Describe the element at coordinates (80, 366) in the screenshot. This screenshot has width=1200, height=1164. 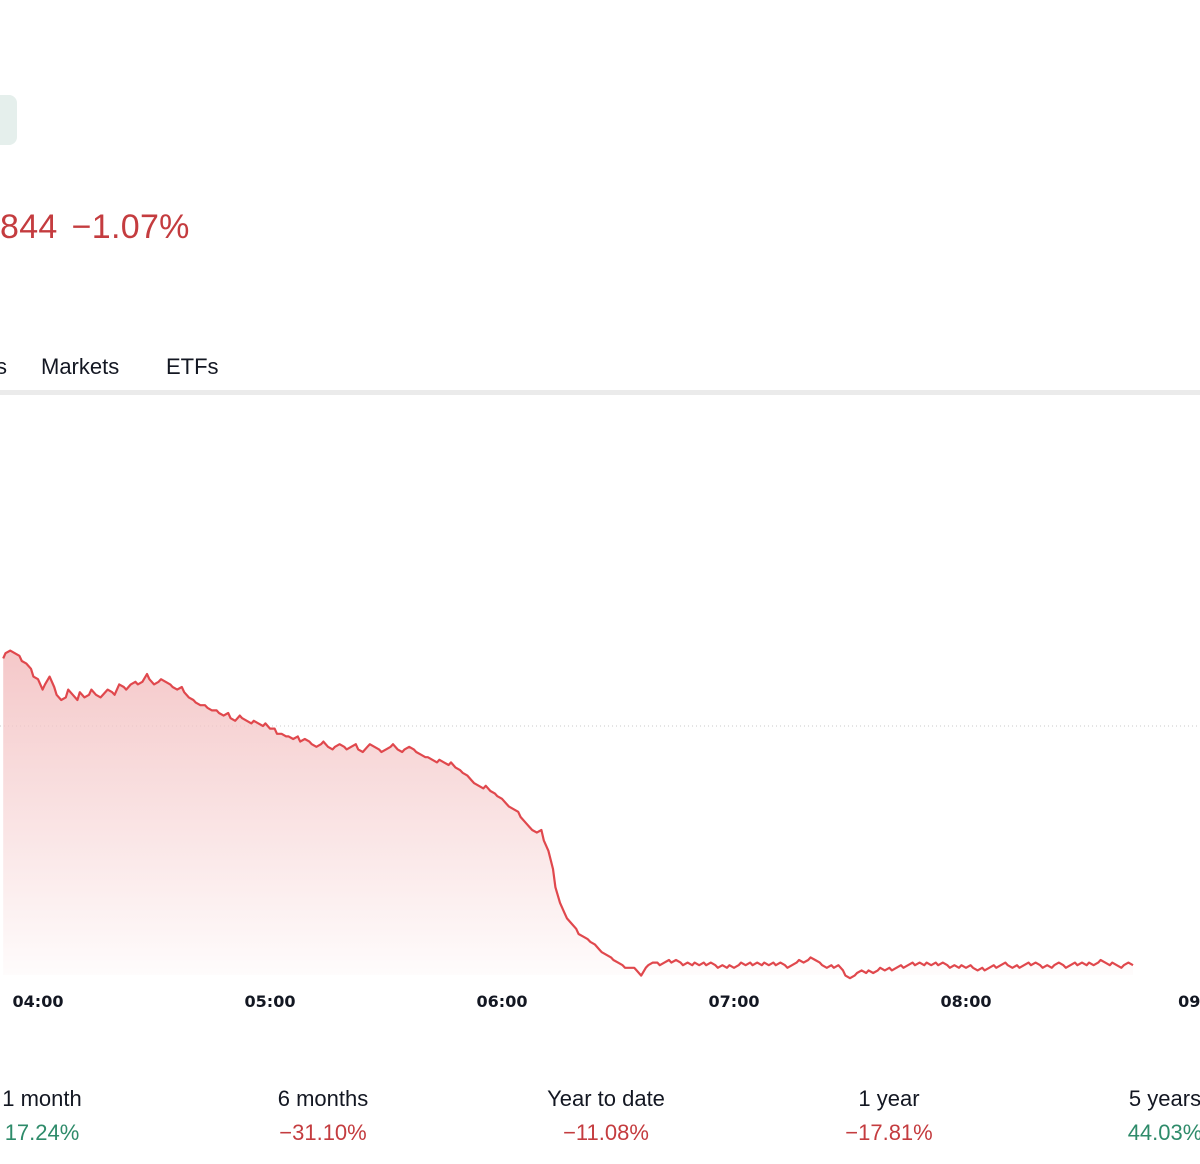
I see `tab-markets: Markets` at that location.